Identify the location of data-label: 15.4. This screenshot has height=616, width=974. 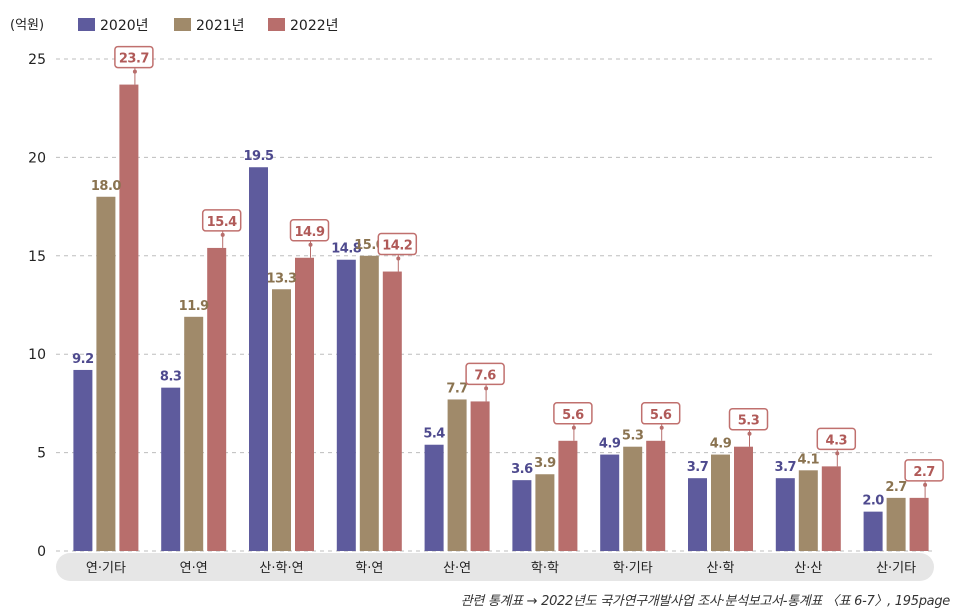
(222, 222).